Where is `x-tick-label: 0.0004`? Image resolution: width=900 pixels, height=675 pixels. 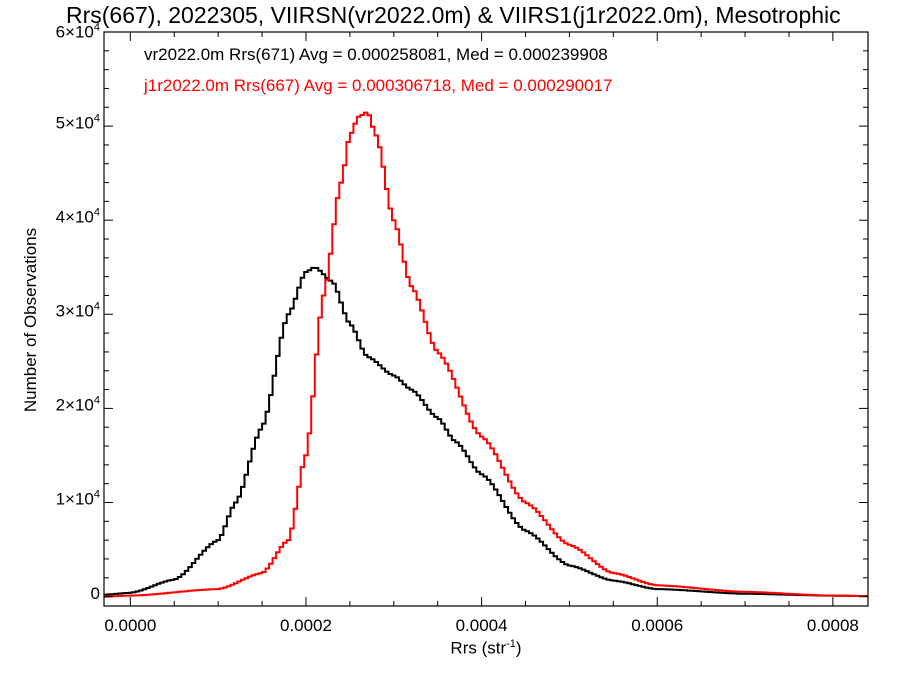 x-tick-label: 0.0004 is located at coordinates (481, 625).